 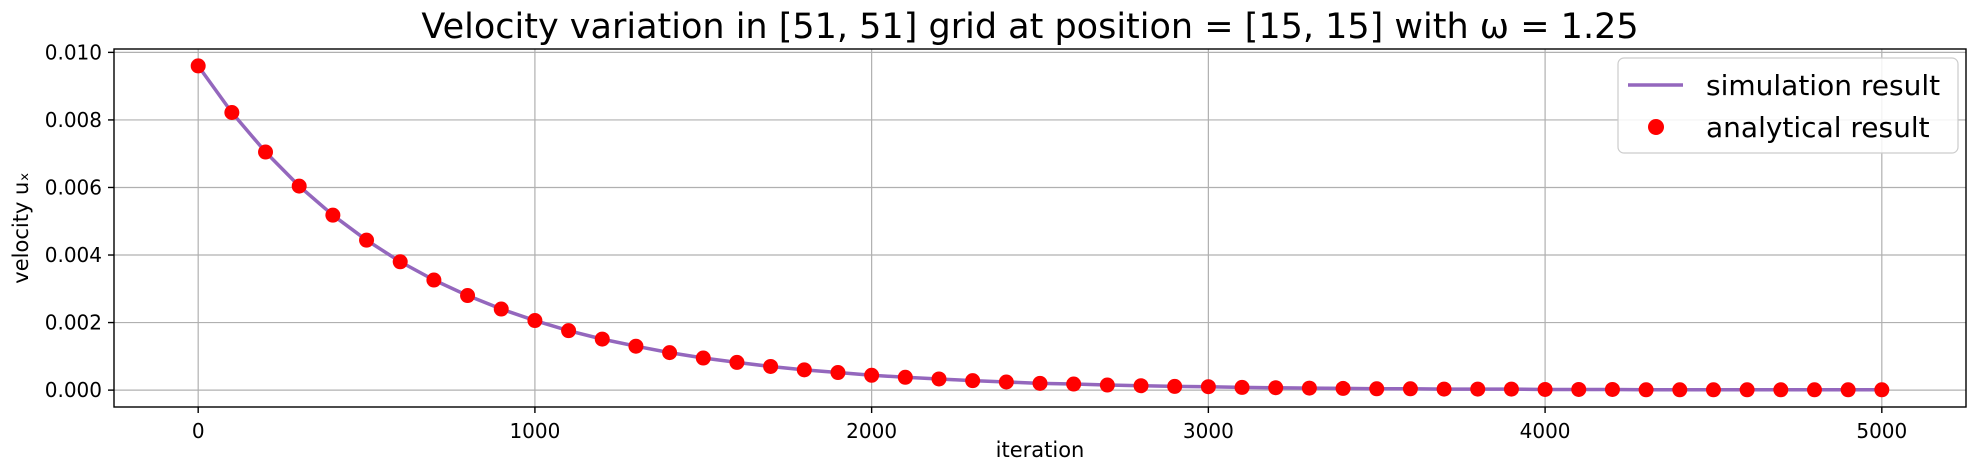 I want to click on y-axis-label: velocity uₓ, so click(x=21, y=227).